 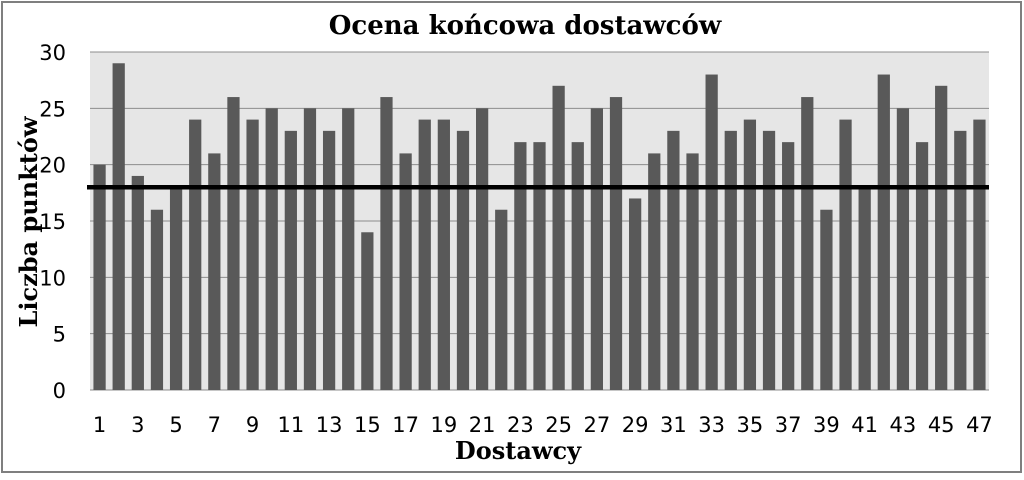 What do you see at coordinates (52, 166) in the screenshot?
I see `y-tick-label: 20` at bounding box center [52, 166].